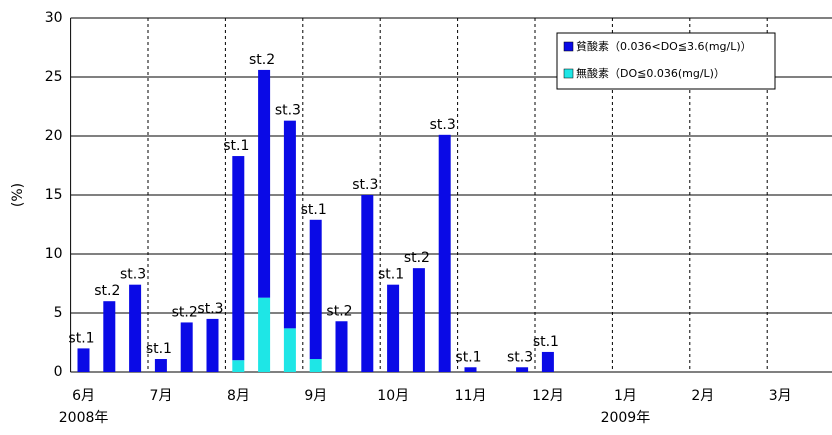 The width and height of the screenshot is (832, 435). What do you see at coordinates (18, 195) in the screenshot?
I see `y-axis-label: (%)` at bounding box center [18, 195].